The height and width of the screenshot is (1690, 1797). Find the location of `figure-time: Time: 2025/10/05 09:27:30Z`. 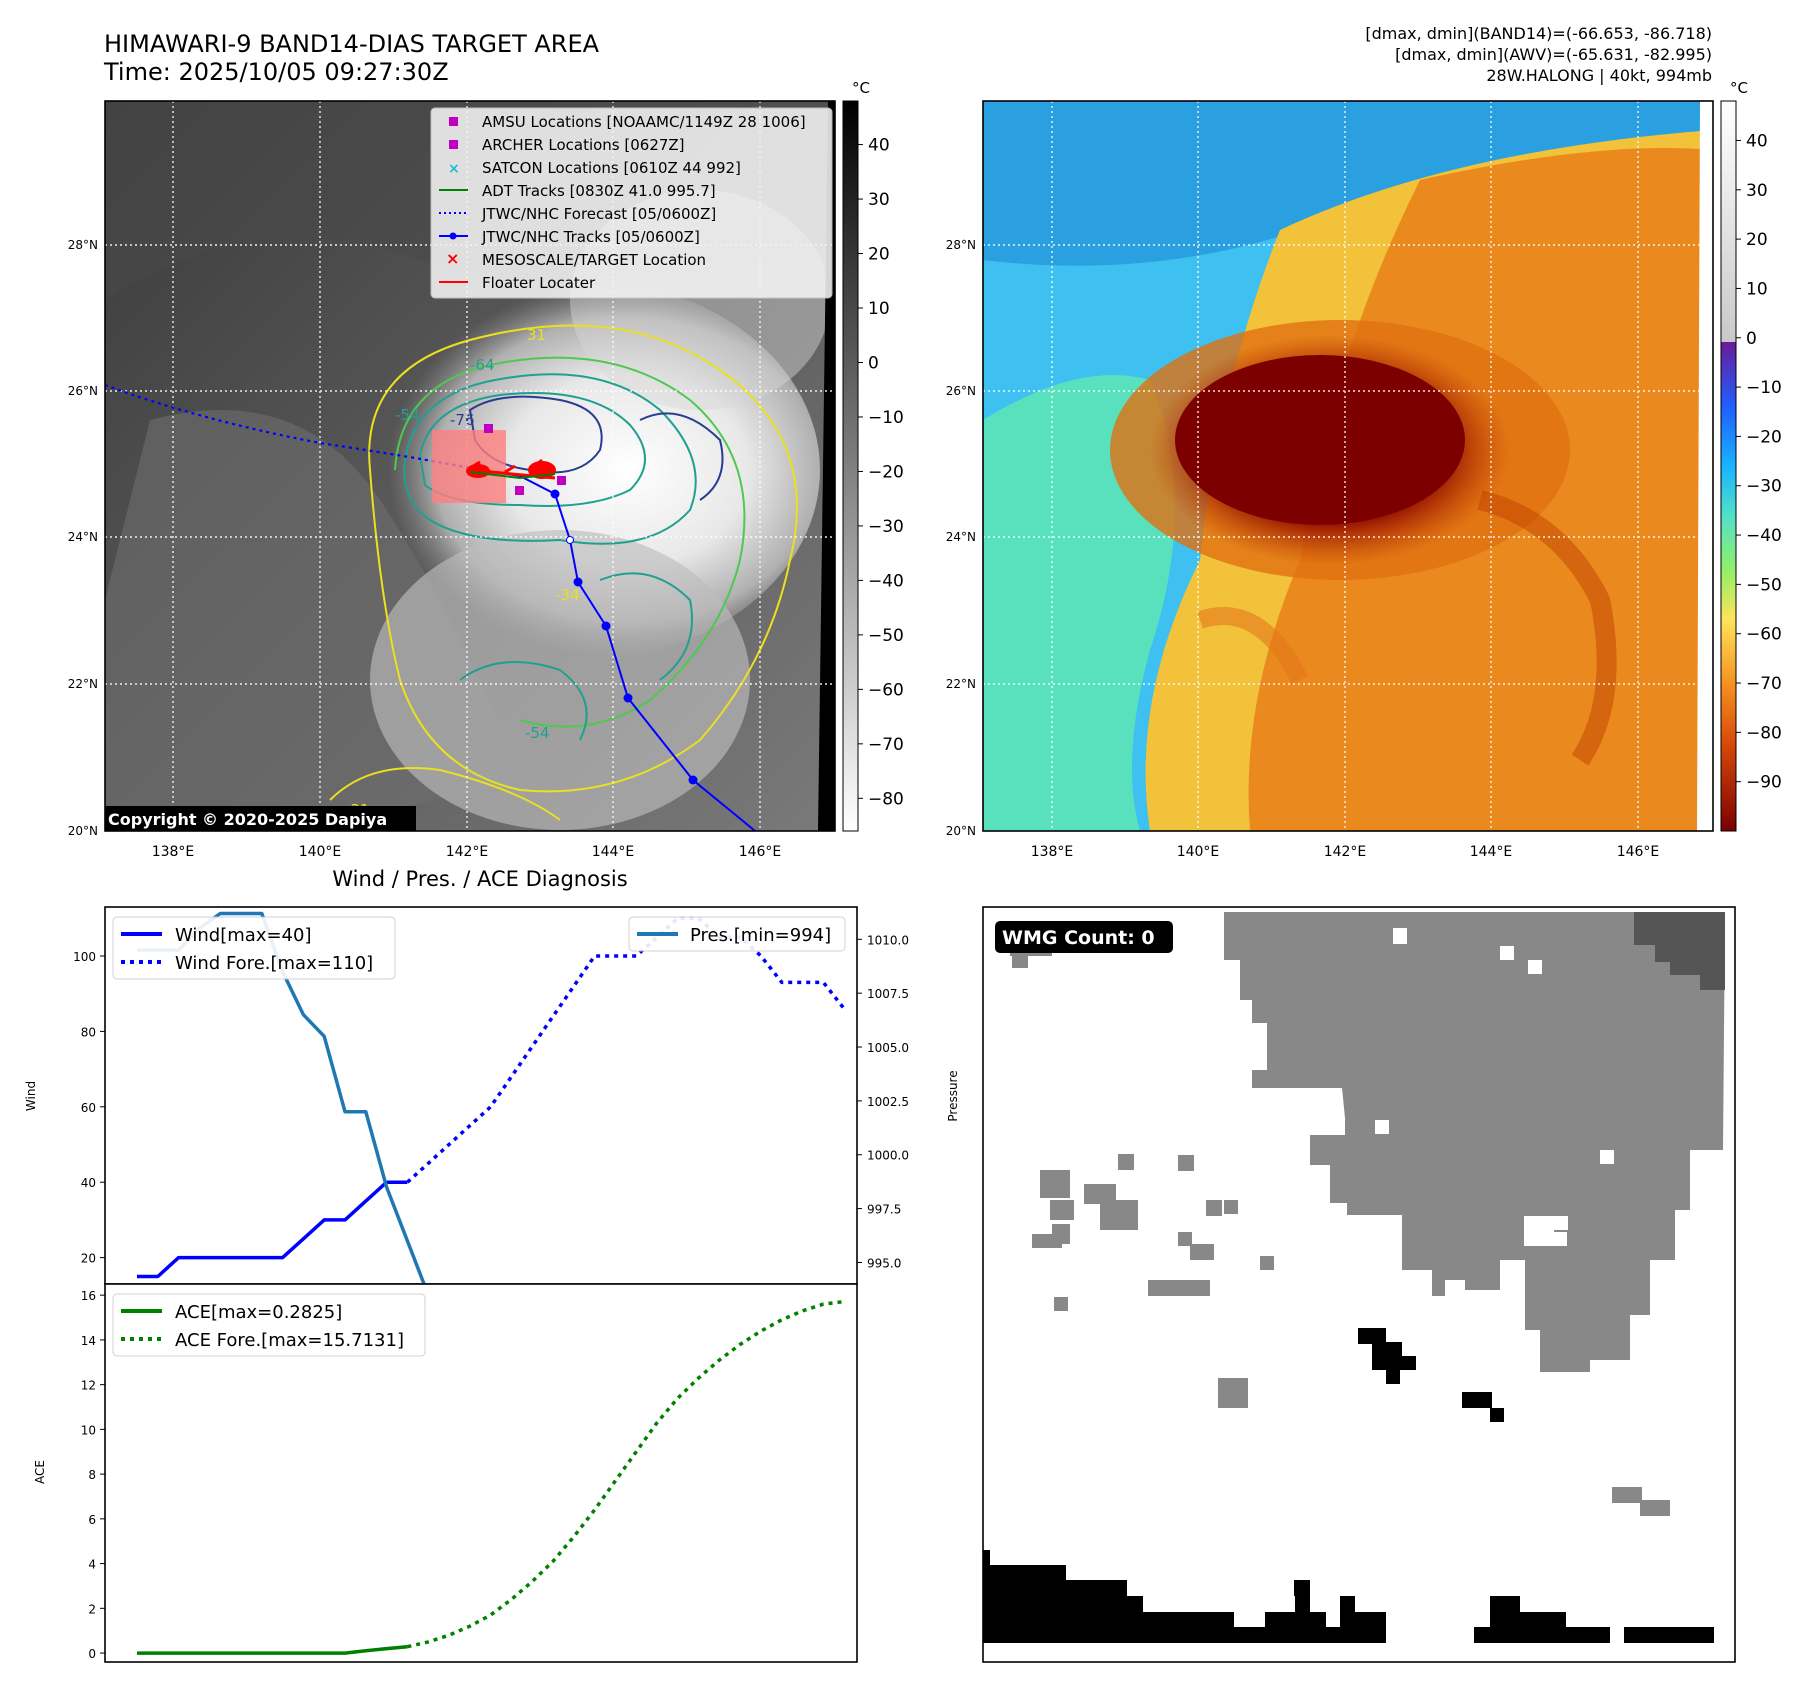

figure-time: Time: 2025/10/05 09:27:30Z is located at coordinates (276, 72).